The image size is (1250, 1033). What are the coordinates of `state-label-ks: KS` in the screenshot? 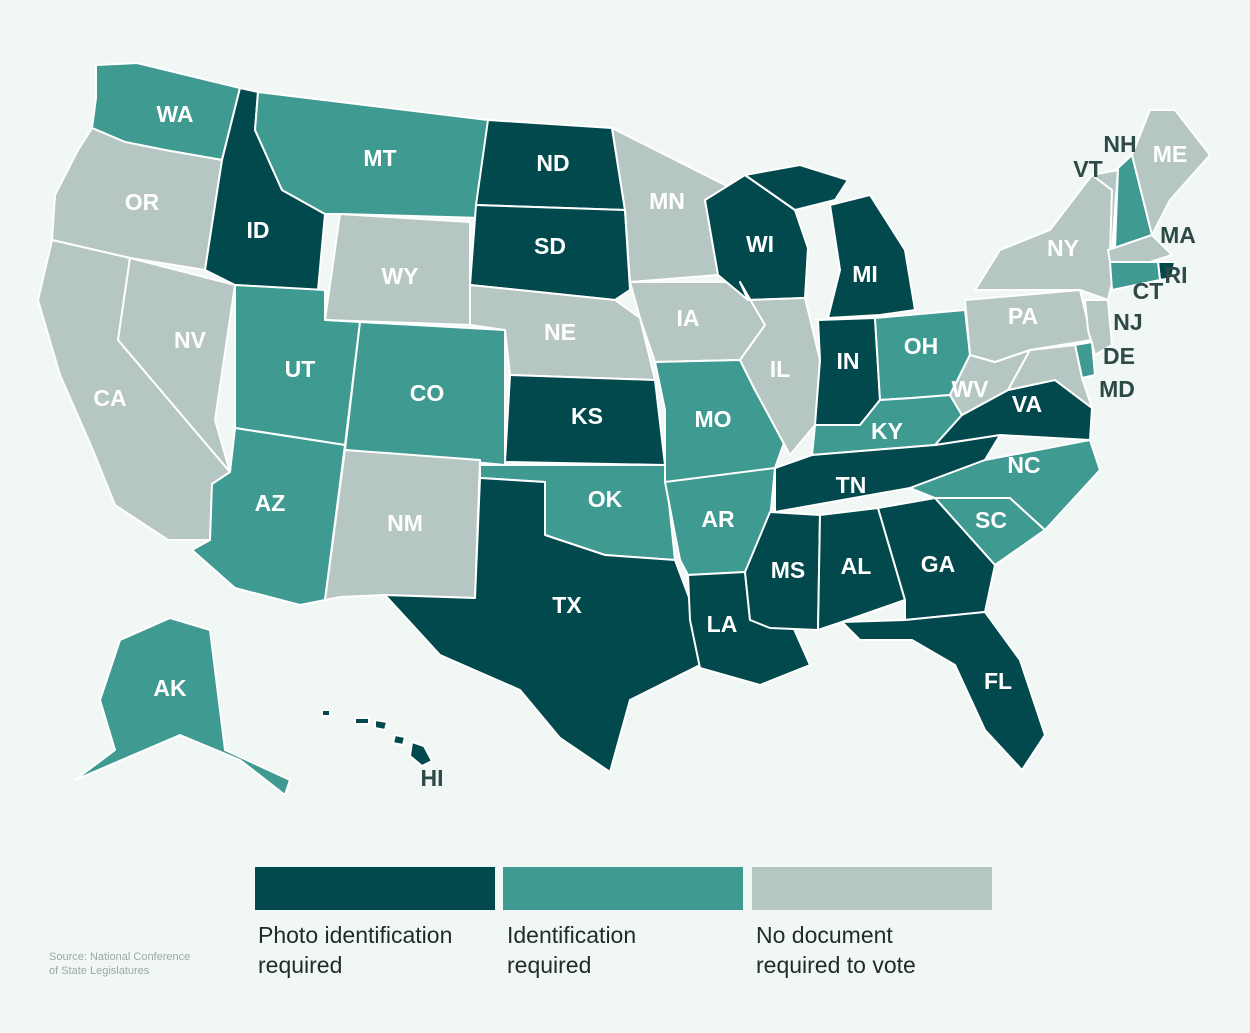 It's located at (587, 416).